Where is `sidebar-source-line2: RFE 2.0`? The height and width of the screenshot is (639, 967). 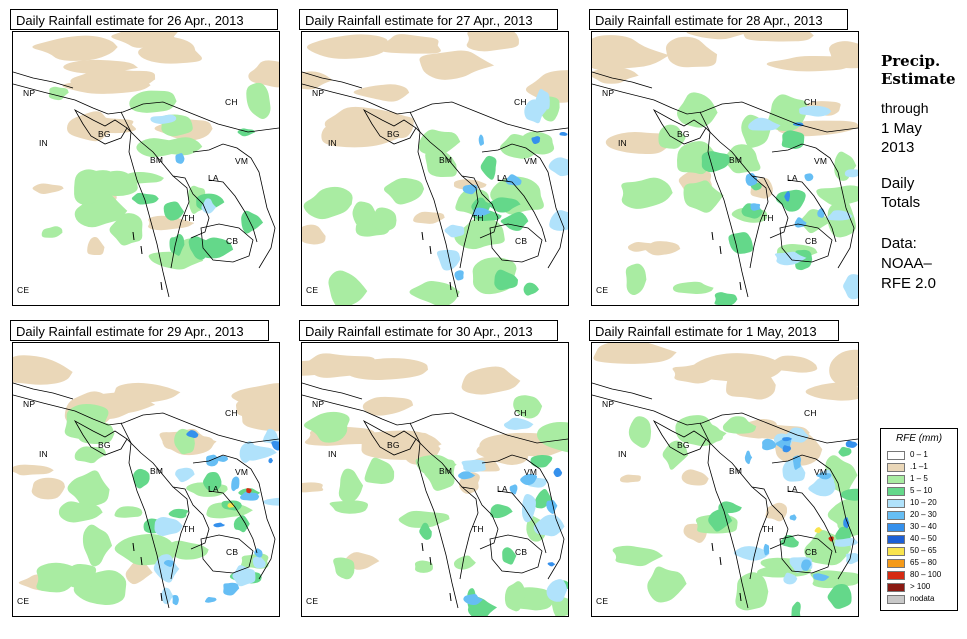 sidebar-source-line2: RFE 2.0 is located at coordinates (909, 283).